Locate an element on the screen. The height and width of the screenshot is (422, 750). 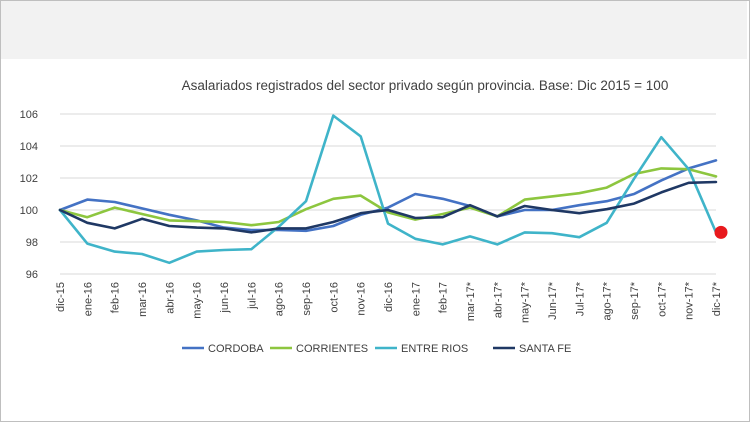
legend-label: CORRIENTES is located at coordinates (332, 349).